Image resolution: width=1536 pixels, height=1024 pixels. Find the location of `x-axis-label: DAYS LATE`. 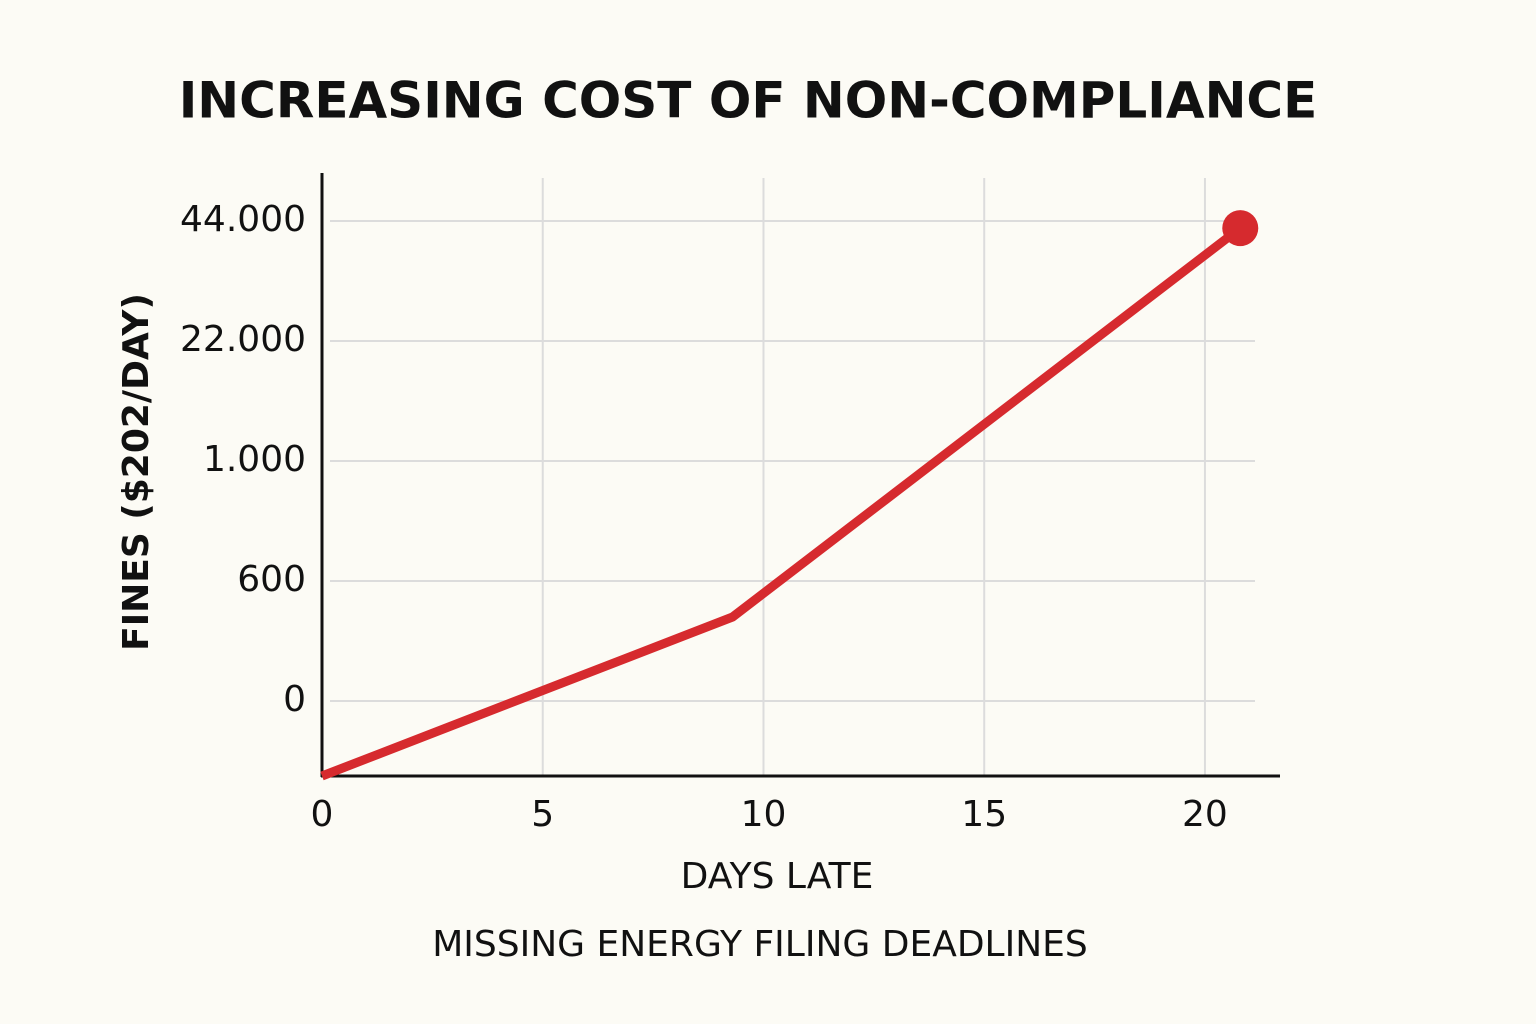

x-axis-label: DAYS LATE is located at coordinates (777, 876).